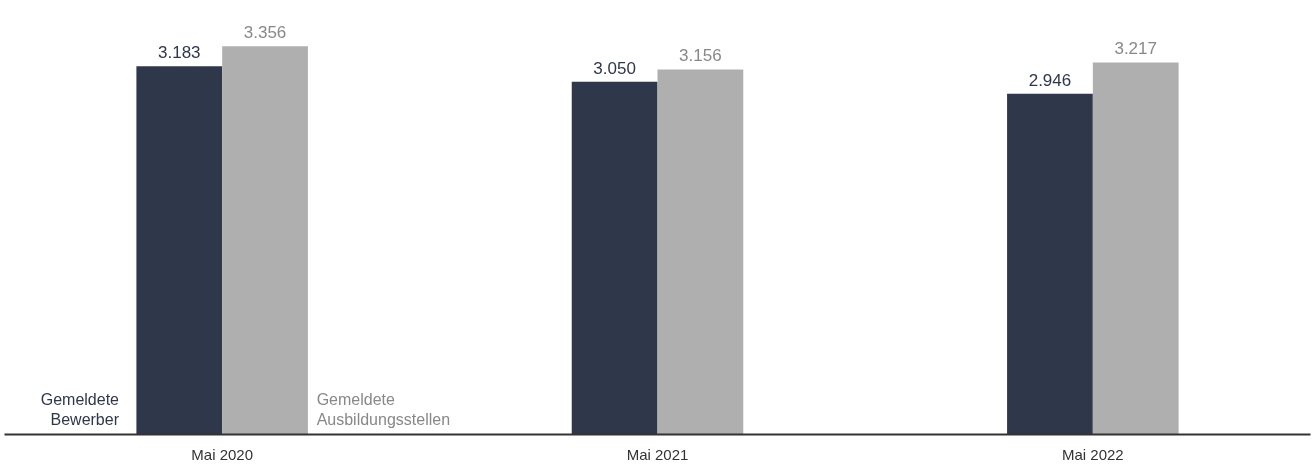  What do you see at coordinates (1050, 80) in the screenshot?
I see `data-label: 2.946` at bounding box center [1050, 80].